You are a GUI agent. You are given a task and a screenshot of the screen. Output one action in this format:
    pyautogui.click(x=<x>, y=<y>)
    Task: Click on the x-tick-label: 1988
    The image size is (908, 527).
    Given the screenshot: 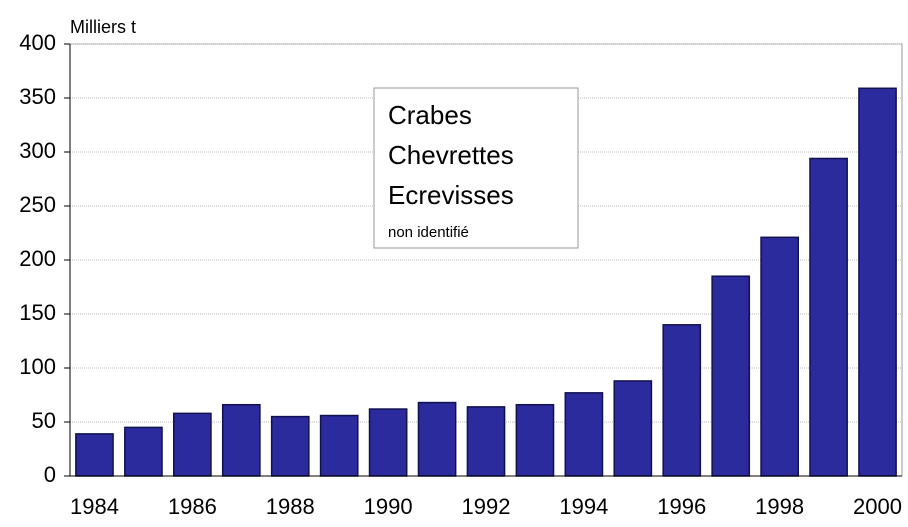 What is the action you would take?
    pyautogui.click(x=290, y=506)
    